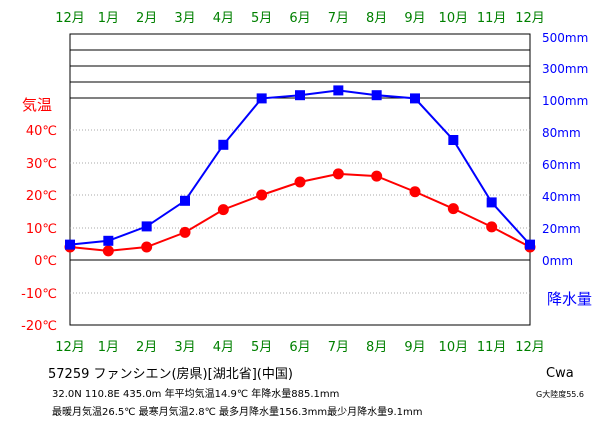 This screenshot has width=611, height=425. What do you see at coordinates (565, 149) in the screenshot?
I see `precipitation-tick-labels: 500mm 300mm 100mm 80mm 60mm 40mm 20mm 0mm` at bounding box center [565, 149].